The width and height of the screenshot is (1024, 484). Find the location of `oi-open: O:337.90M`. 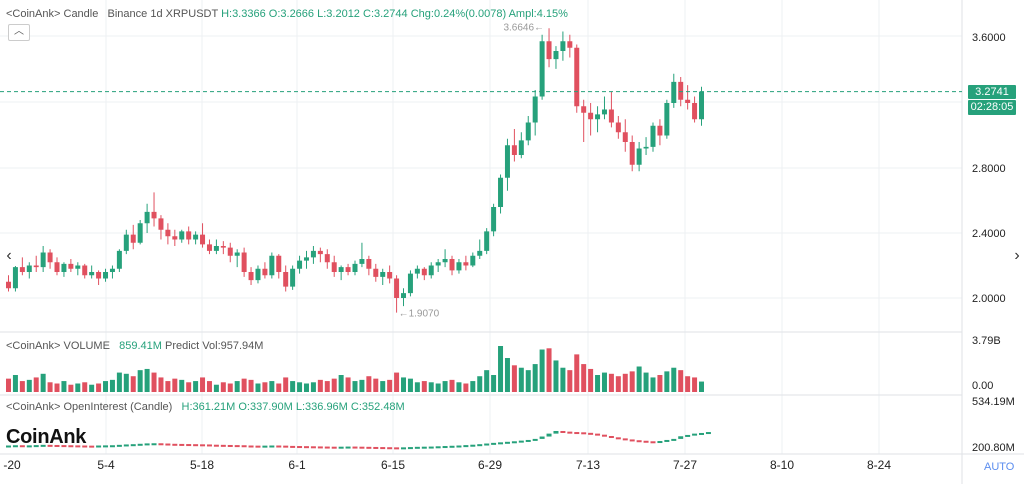

oi-open: O:337.90M is located at coordinates (265, 407).